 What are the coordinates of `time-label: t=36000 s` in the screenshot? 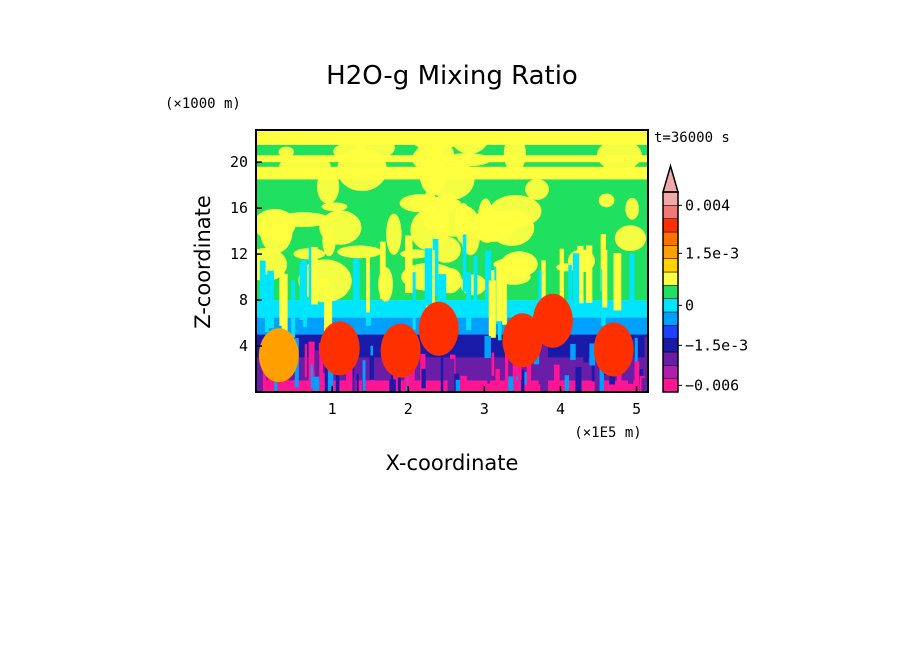 It's located at (692, 138).